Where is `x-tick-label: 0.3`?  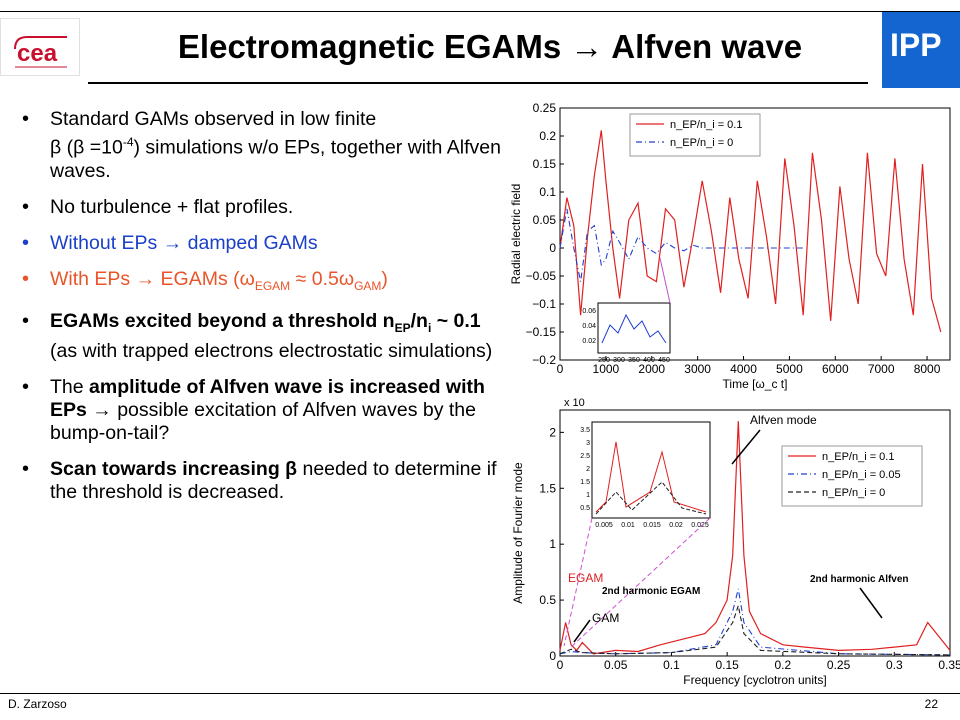 x-tick-label: 0.3 is located at coordinates (894, 665).